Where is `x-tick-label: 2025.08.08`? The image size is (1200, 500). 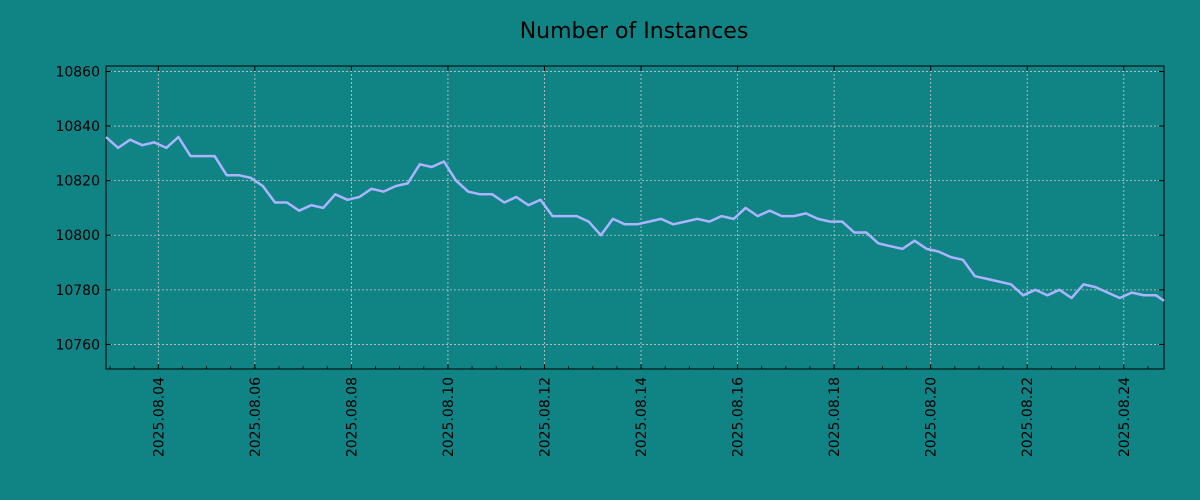 x-tick-label: 2025.08.08 is located at coordinates (352, 417).